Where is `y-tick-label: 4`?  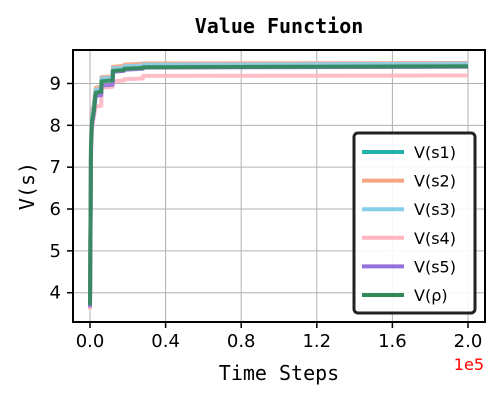 y-tick-label: 4 is located at coordinates (55, 293).